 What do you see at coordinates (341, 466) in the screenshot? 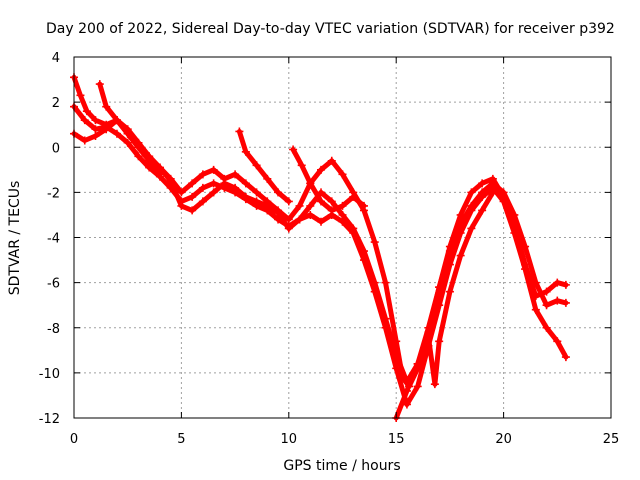
I see `x-axis-label: GPS time / hours` at bounding box center [341, 466].